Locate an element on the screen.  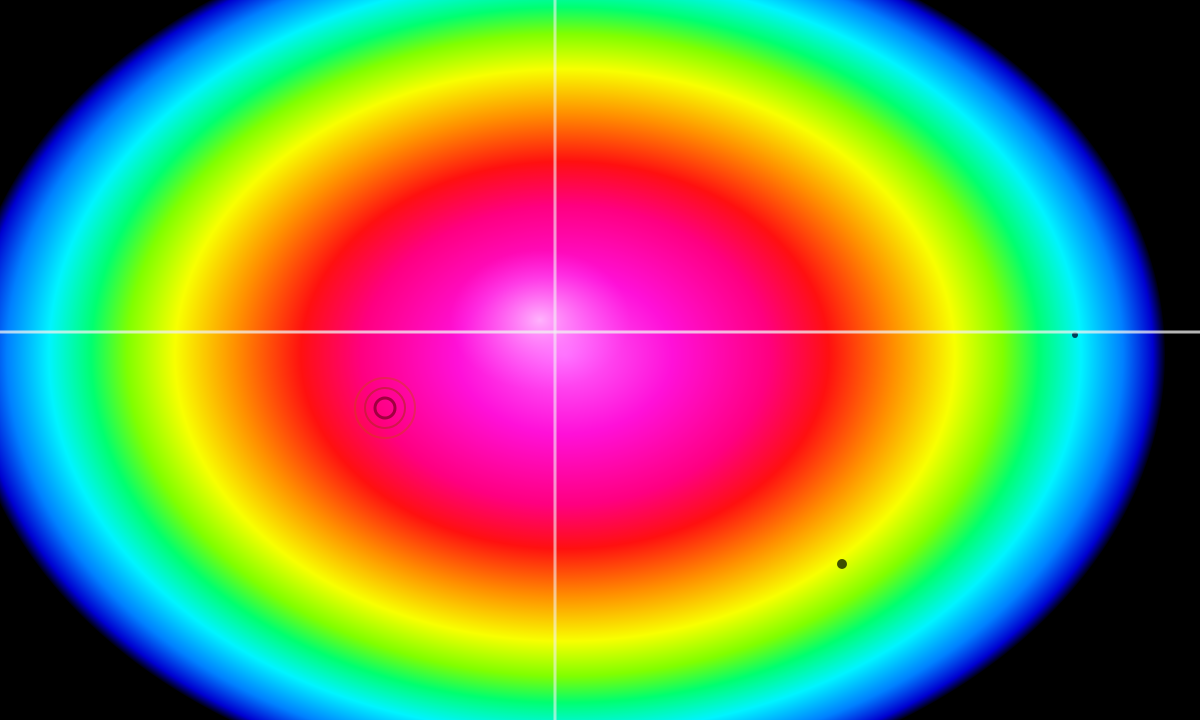
beam-core-speckle is located at coordinates (540, 320).